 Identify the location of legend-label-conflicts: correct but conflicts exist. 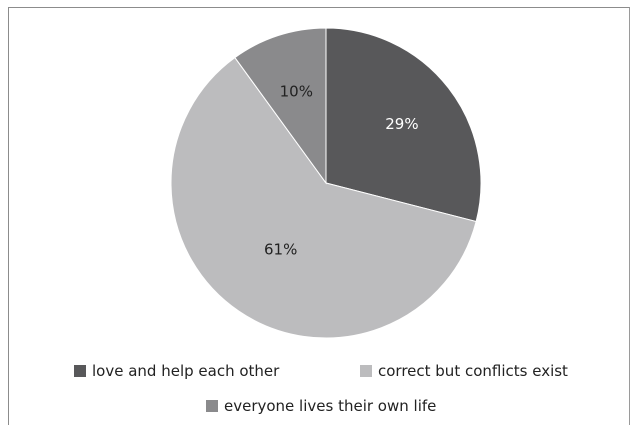
(473, 371).